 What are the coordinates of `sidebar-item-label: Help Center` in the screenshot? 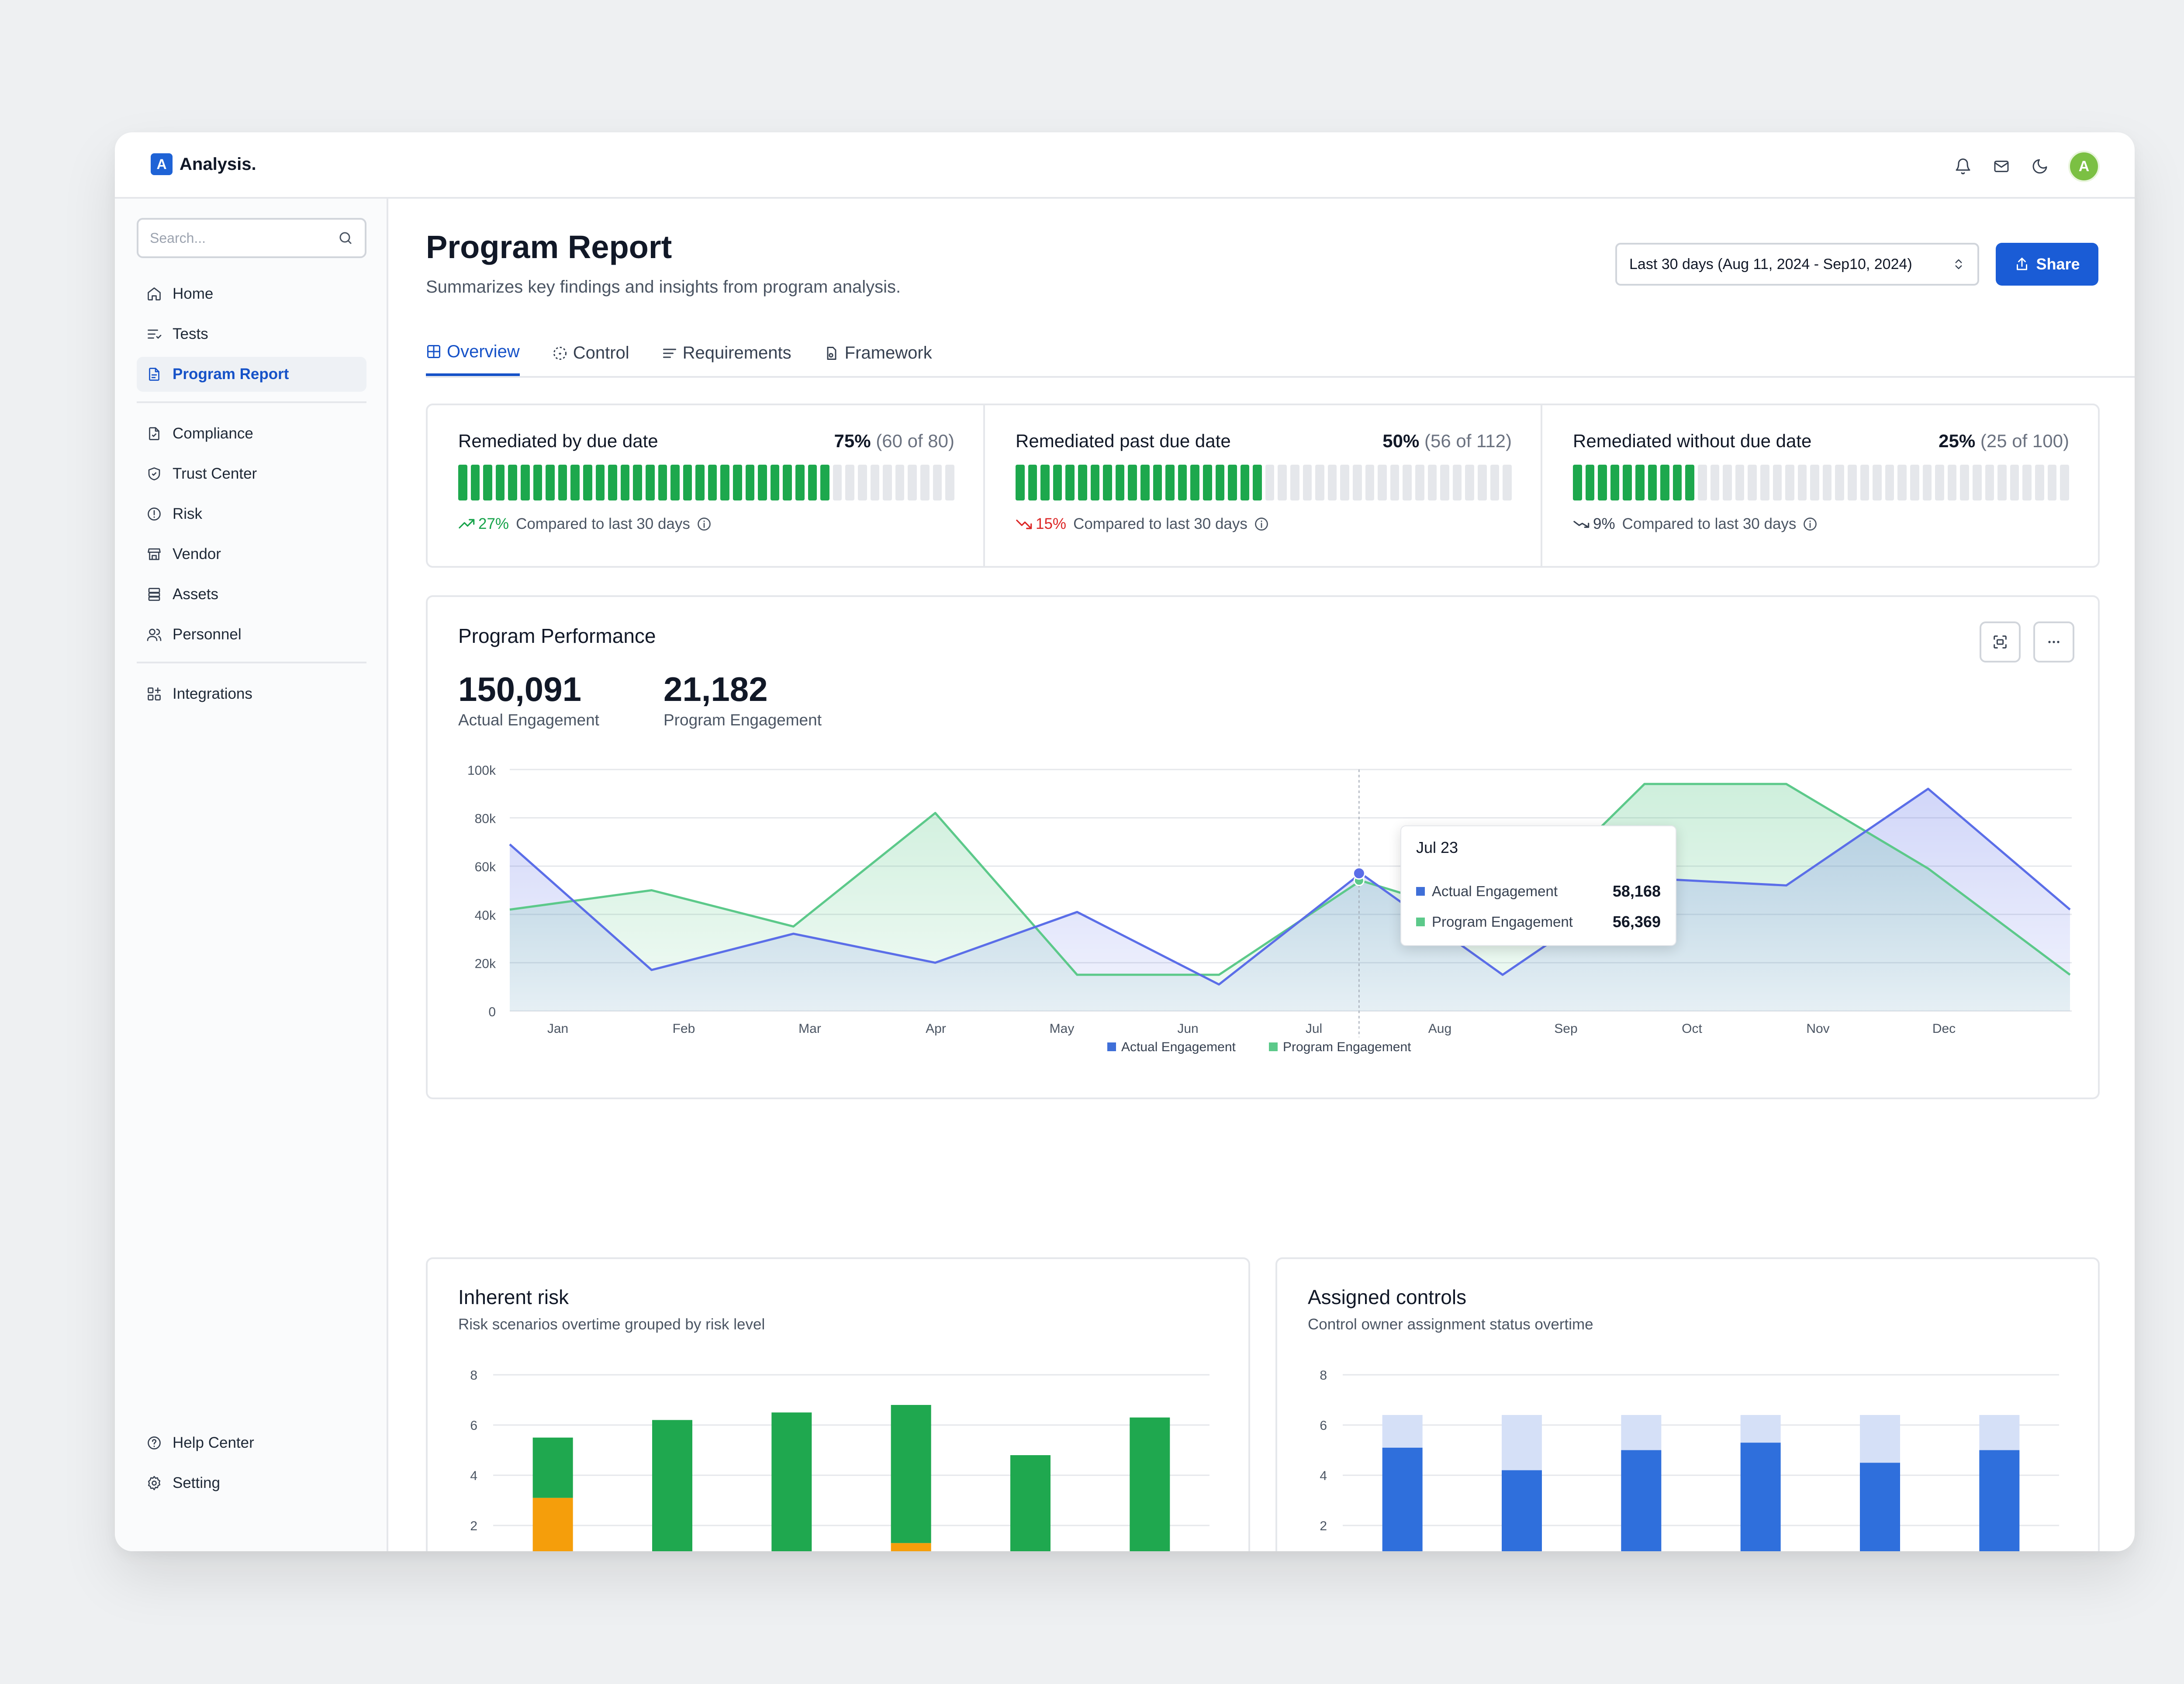 It's located at (213, 1442).